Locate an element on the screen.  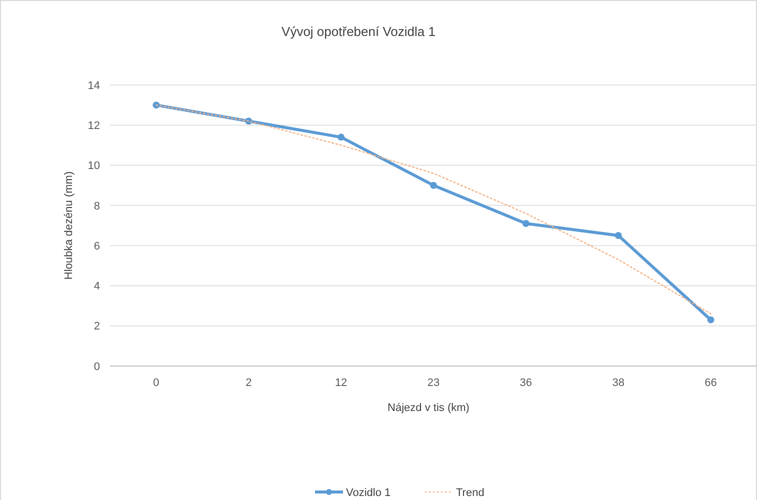
y-tick-label: 10 is located at coordinates (94, 166).